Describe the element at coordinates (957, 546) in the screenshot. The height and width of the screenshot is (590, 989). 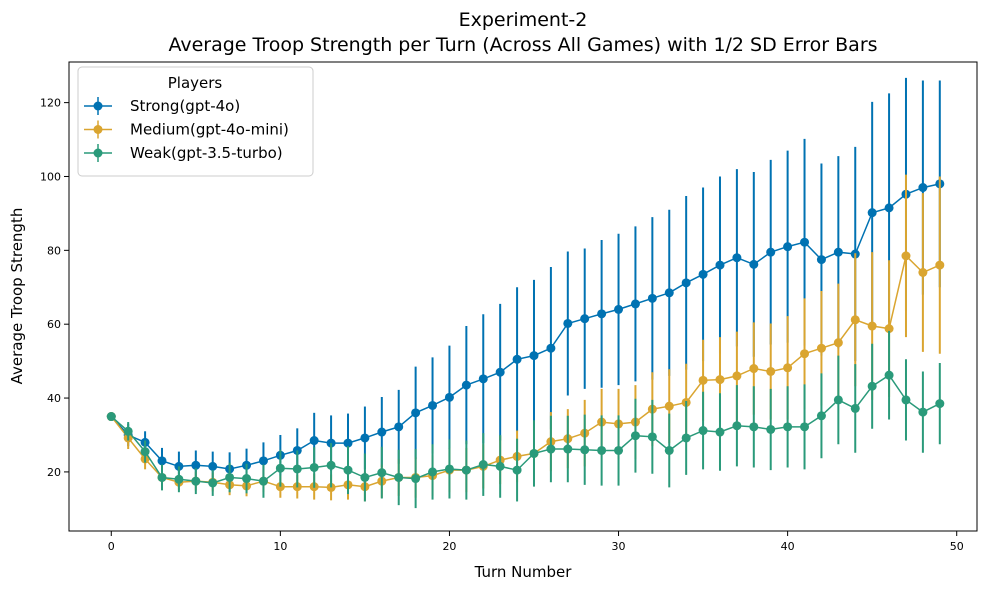
I see `x-tick-label: 50` at that location.